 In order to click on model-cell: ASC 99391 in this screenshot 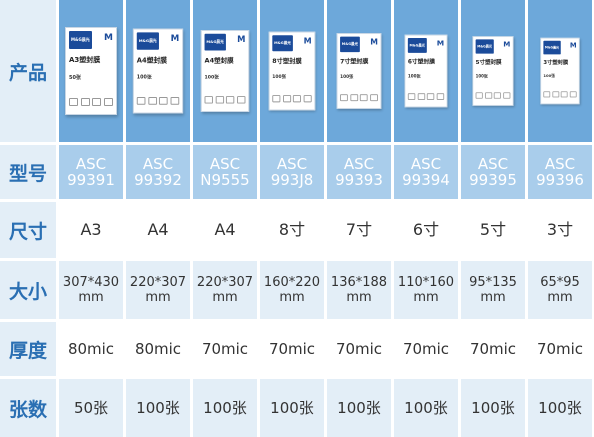, I will do `click(91, 172)`.